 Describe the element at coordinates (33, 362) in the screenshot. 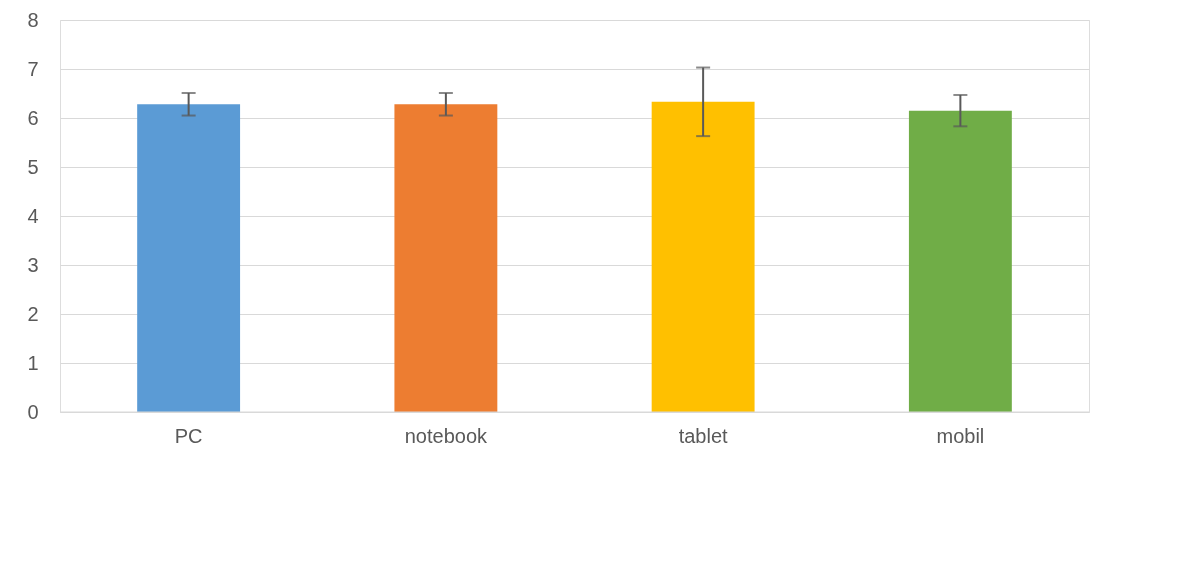

I see `y-tick-label: 1` at that location.